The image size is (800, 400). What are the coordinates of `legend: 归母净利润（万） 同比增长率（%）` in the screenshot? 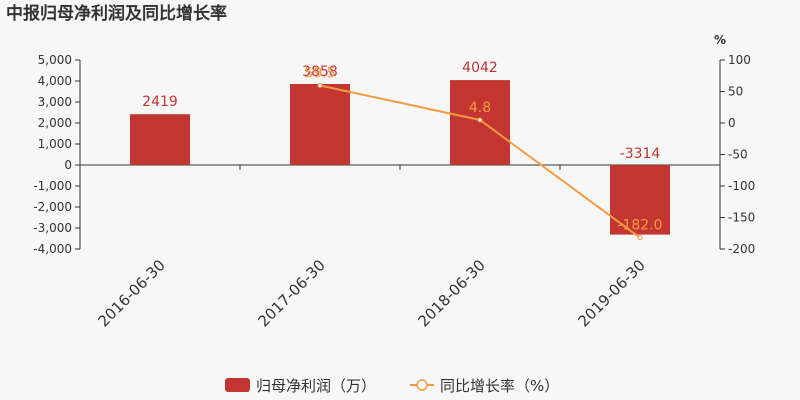 It's located at (392, 386).